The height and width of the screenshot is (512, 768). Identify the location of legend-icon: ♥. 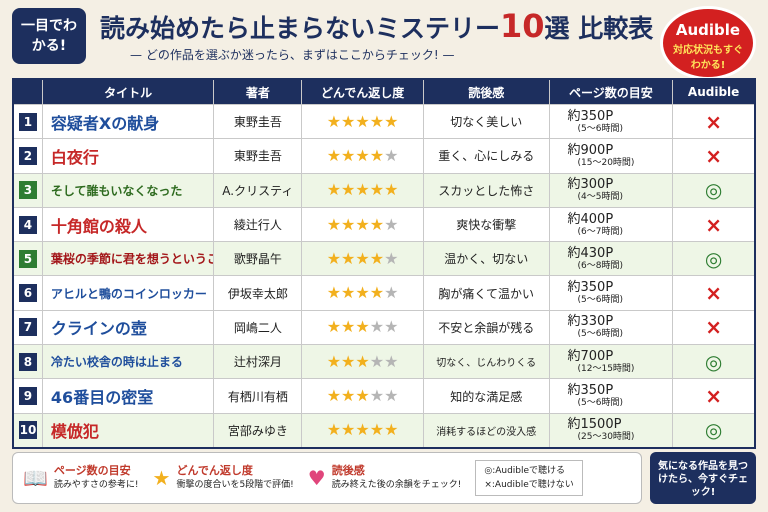
(316, 478).